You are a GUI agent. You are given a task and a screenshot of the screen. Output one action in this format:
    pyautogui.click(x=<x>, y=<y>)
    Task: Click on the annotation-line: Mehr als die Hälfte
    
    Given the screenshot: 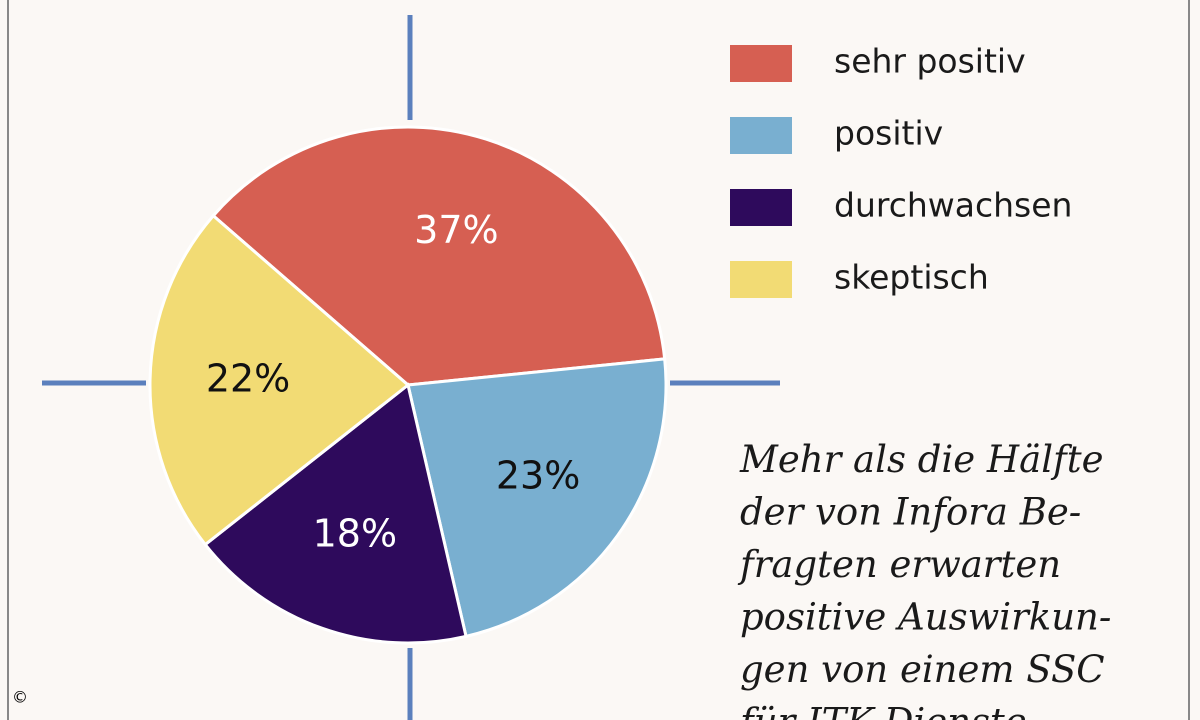 What is the action you would take?
    pyautogui.click(x=921, y=459)
    